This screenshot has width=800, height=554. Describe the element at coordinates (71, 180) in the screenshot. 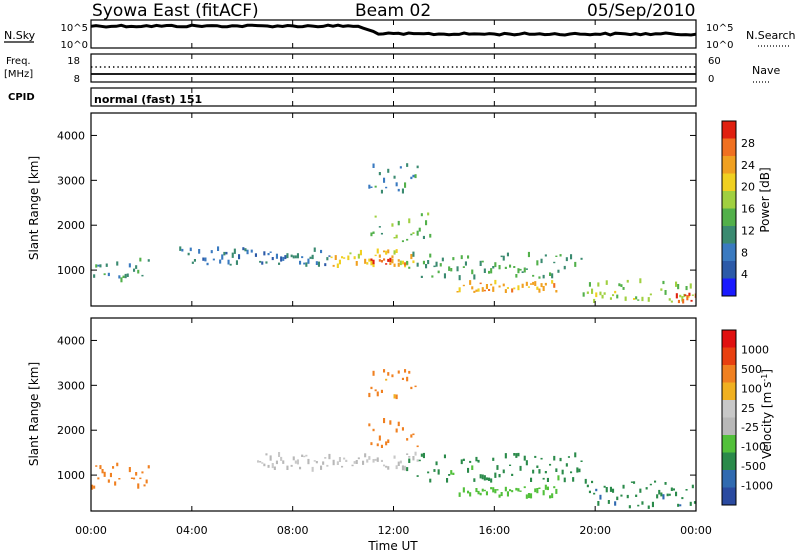

I see `y-tick-label: 3000` at that location.